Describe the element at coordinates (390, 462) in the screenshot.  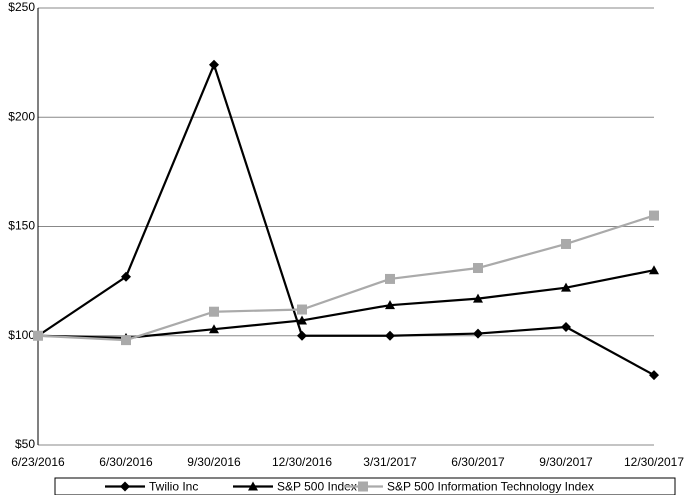
I see `x-tick-label: 3/31/2017` at that location.